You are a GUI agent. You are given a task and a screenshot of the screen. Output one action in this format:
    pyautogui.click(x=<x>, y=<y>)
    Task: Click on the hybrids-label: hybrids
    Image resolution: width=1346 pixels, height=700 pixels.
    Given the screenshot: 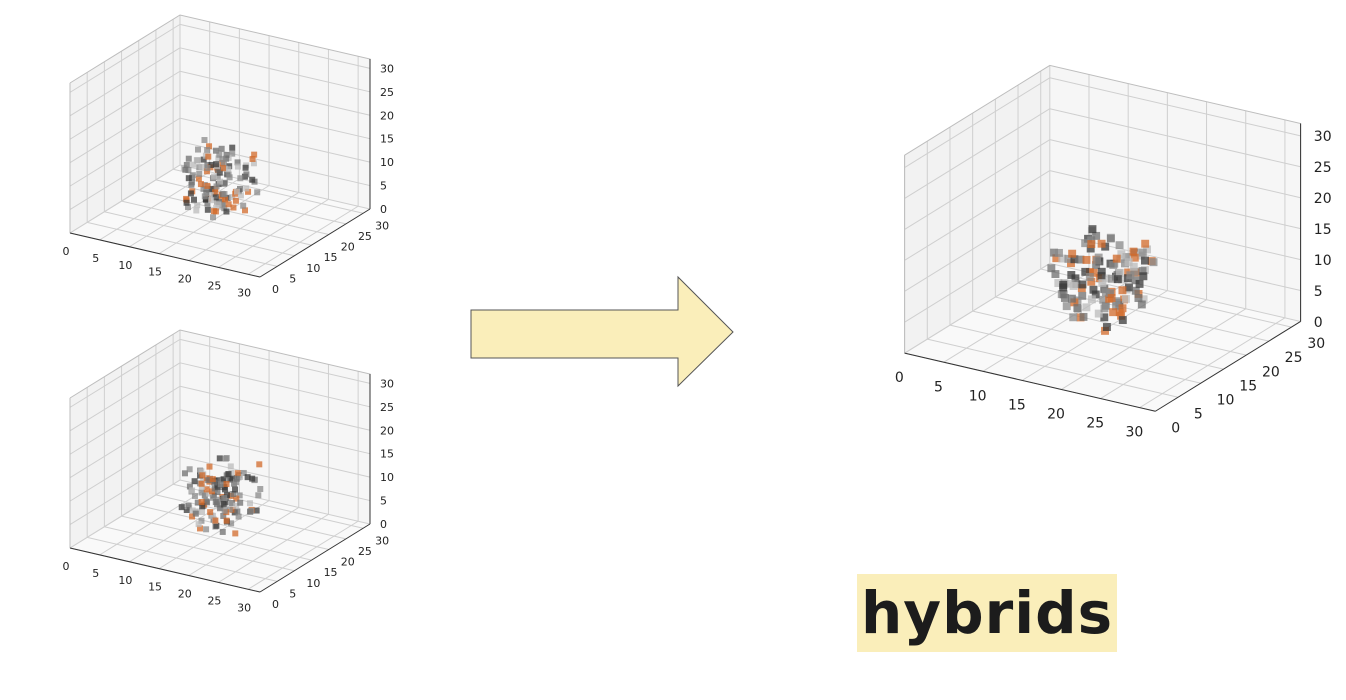 What is the action you would take?
    pyautogui.click(x=987, y=613)
    